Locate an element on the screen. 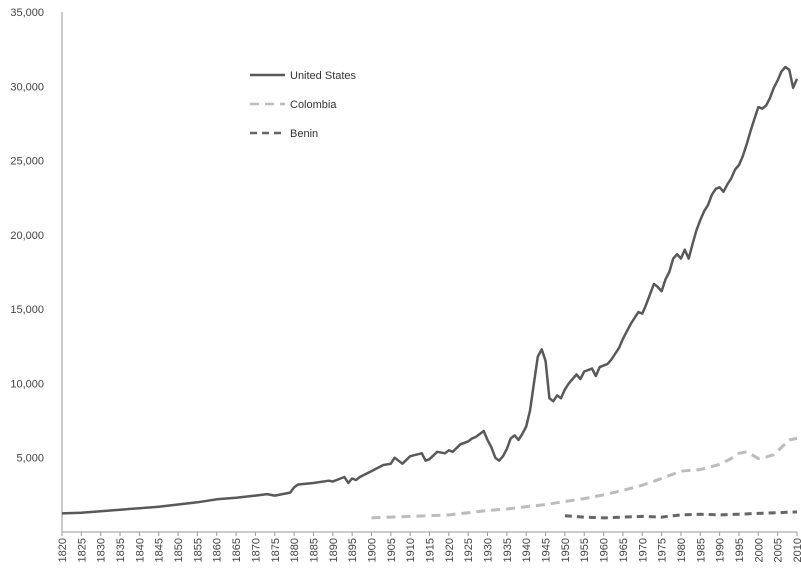  y-tick-label: 10,000 is located at coordinates (27, 384).